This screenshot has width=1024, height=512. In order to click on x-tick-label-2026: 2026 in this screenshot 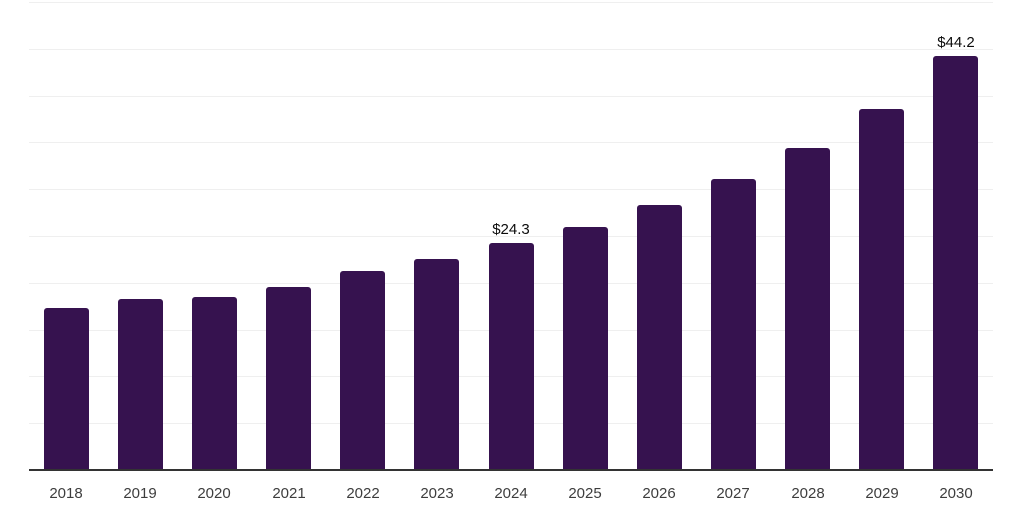, I will do `click(659, 493)`.